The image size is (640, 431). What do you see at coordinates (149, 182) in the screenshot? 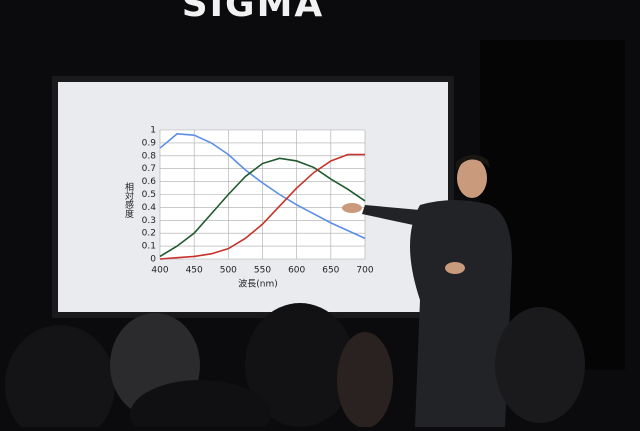
I see `y-tick-label: 0.6` at bounding box center [149, 182].